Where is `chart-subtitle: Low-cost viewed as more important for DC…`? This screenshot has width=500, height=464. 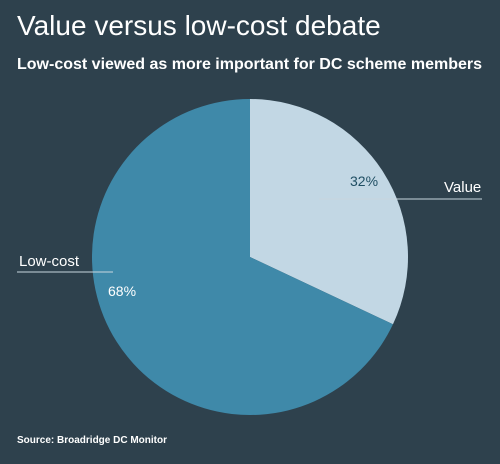
chart-subtitle: Low-cost viewed as more important for DC… is located at coordinates (250, 64).